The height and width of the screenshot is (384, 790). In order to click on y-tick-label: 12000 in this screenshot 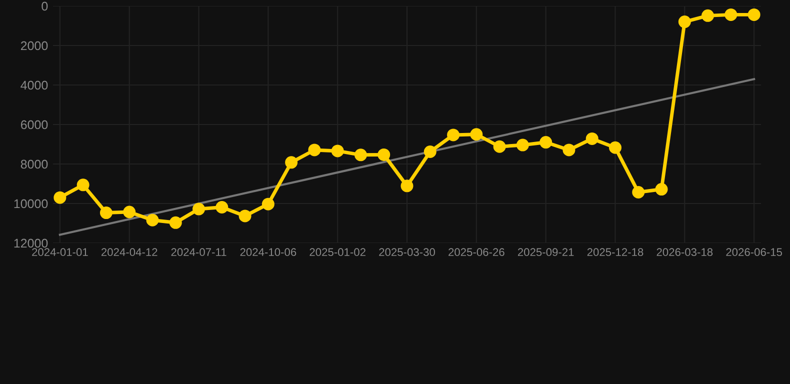, I will do `click(31, 243)`.